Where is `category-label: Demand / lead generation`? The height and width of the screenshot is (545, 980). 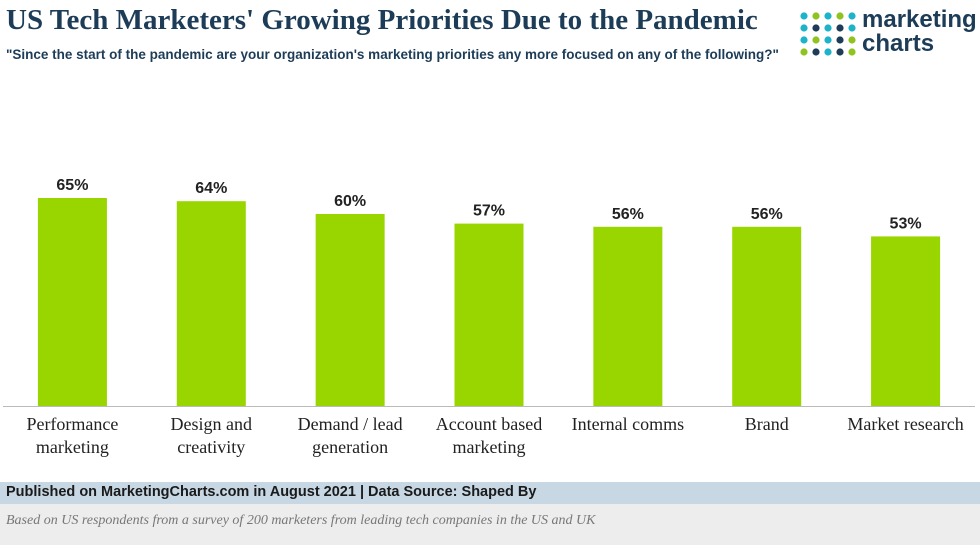 category-label: Demand / lead generation is located at coordinates (350, 435).